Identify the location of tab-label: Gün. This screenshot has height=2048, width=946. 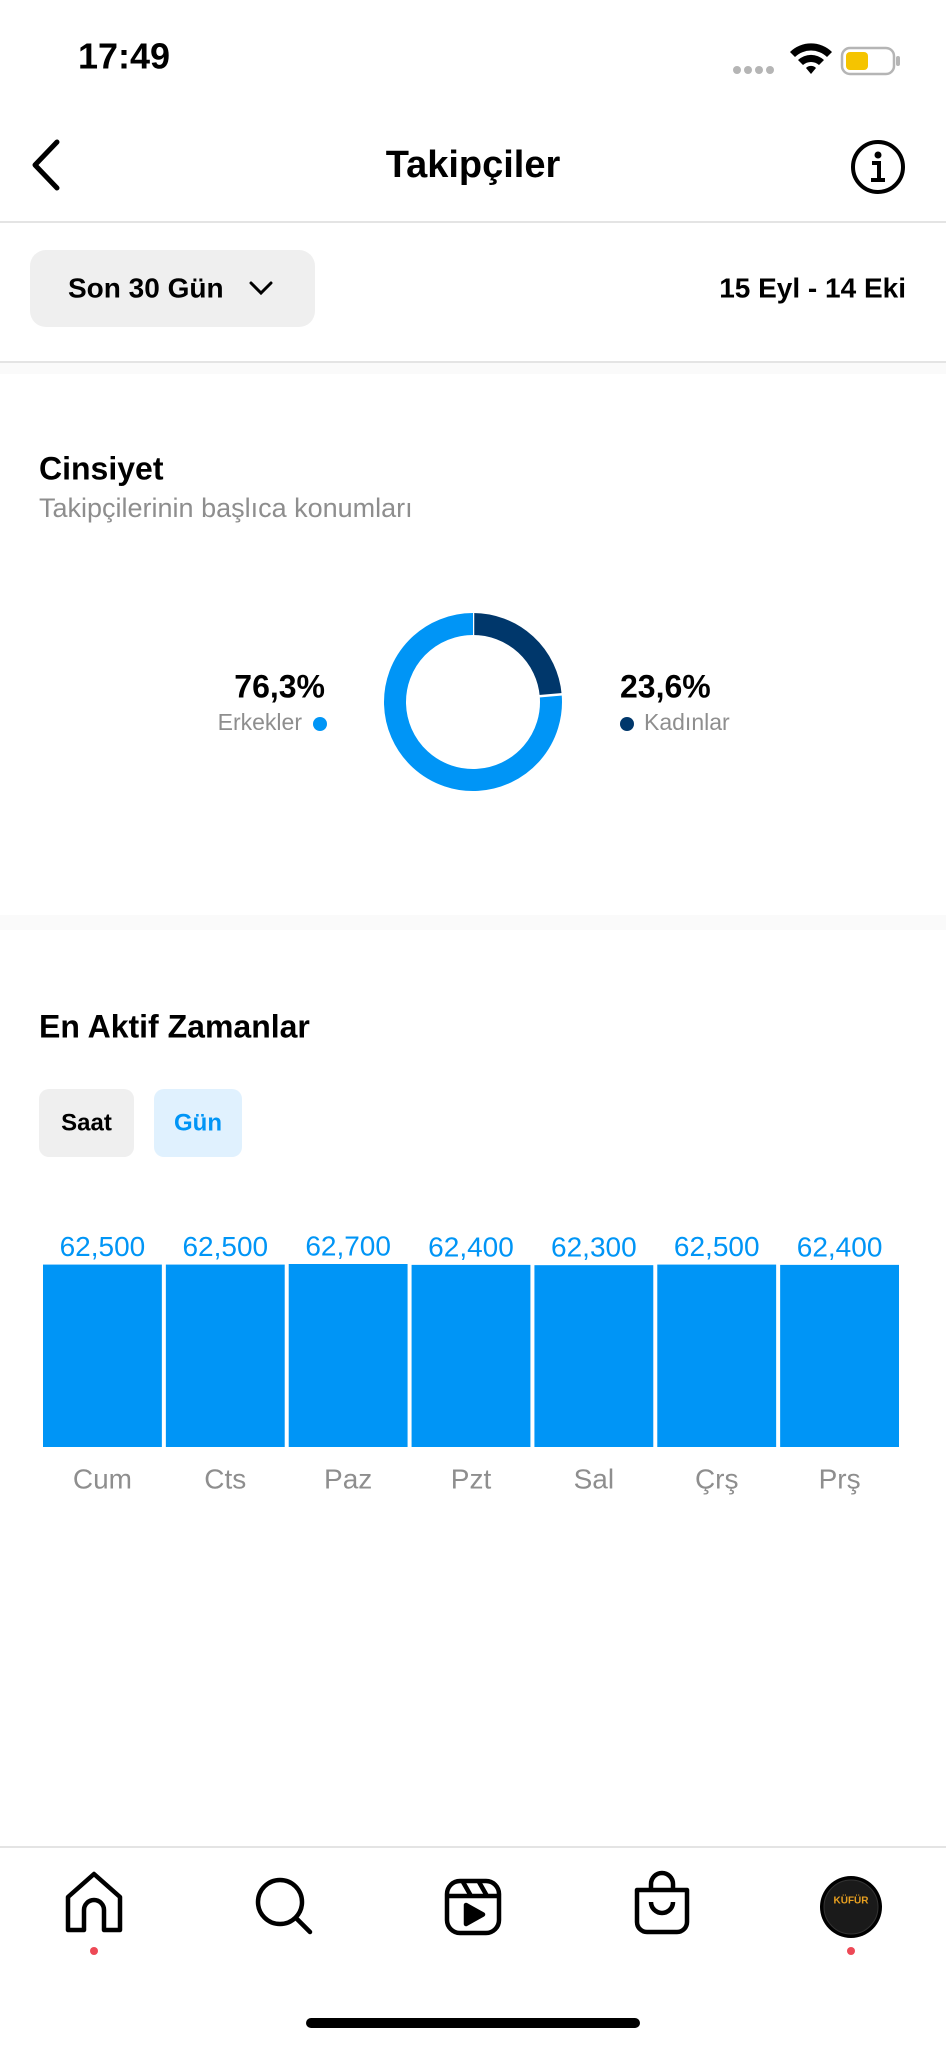
(198, 1122).